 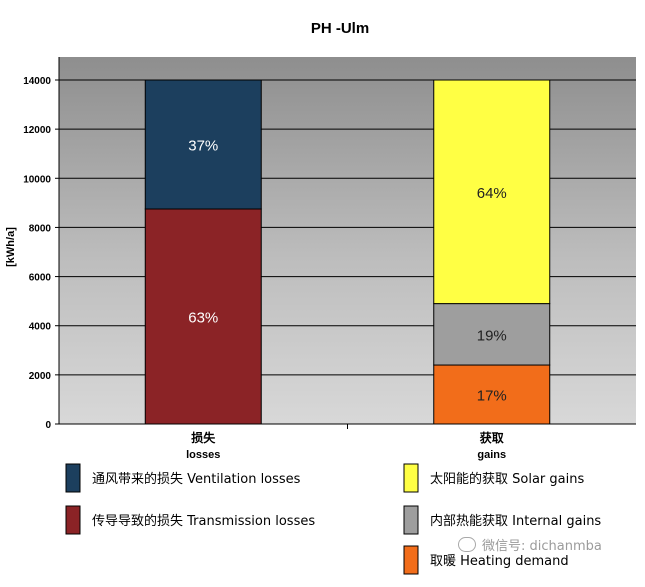 What do you see at coordinates (492, 396) in the screenshot?
I see `data-label: 17%` at bounding box center [492, 396].